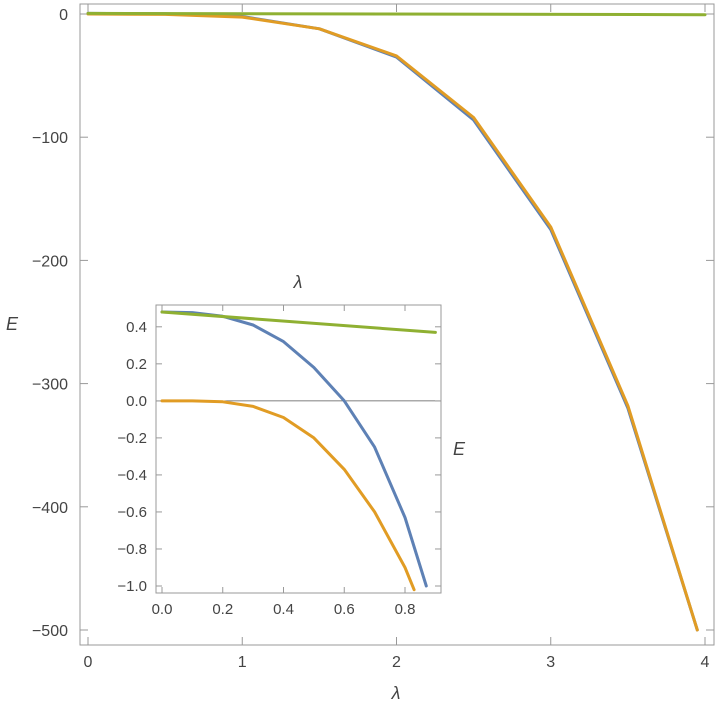  What do you see at coordinates (405, 609) in the screenshot?
I see `inset-x-tick-label: 0.8` at bounding box center [405, 609].